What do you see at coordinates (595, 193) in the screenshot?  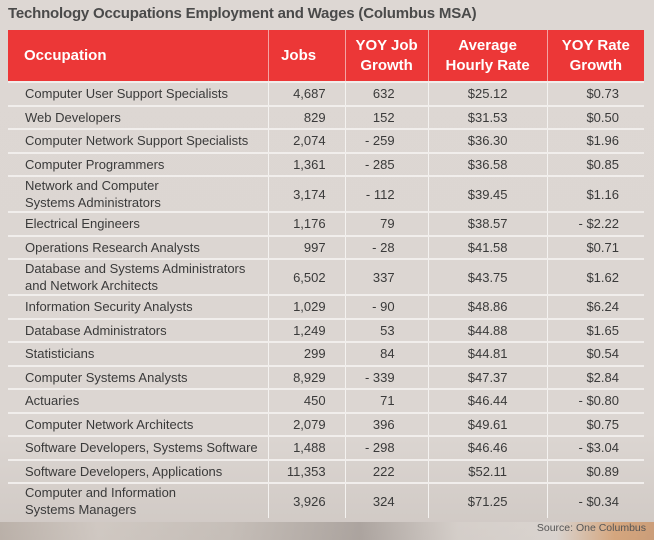 I see `cell-yoy-rate-growth: $1.16` at bounding box center [595, 193].